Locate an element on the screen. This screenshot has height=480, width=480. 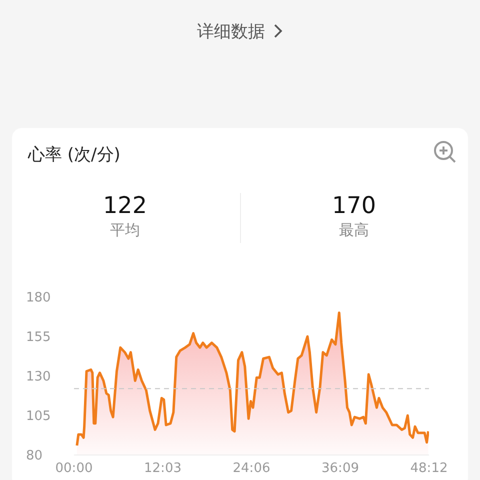
y-tick-label: 155 is located at coordinates (38, 338).